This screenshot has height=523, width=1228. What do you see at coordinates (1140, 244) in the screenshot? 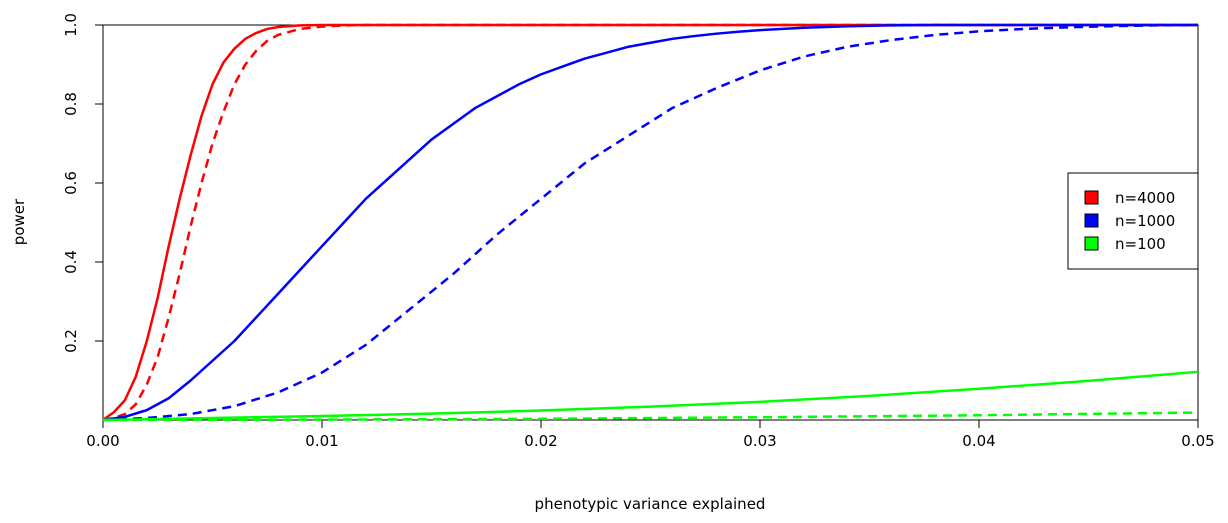
I see `legend-label: n=100` at bounding box center [1140, 244].